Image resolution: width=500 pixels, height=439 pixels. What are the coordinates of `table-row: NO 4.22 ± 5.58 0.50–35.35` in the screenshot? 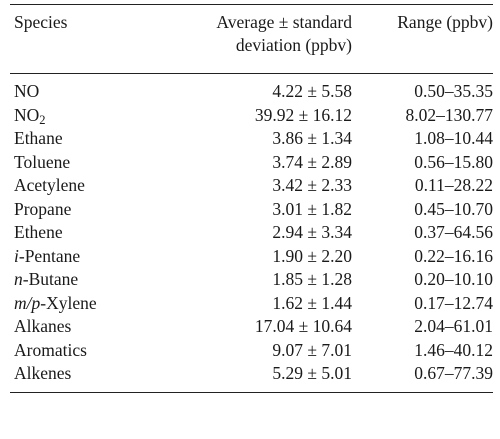 It's located at (251, 92).